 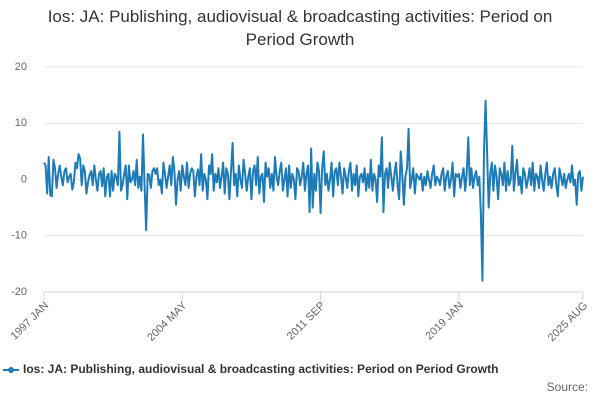 I want to click on x-tick-label: 2019 JAN, so click(x=444, y=321).